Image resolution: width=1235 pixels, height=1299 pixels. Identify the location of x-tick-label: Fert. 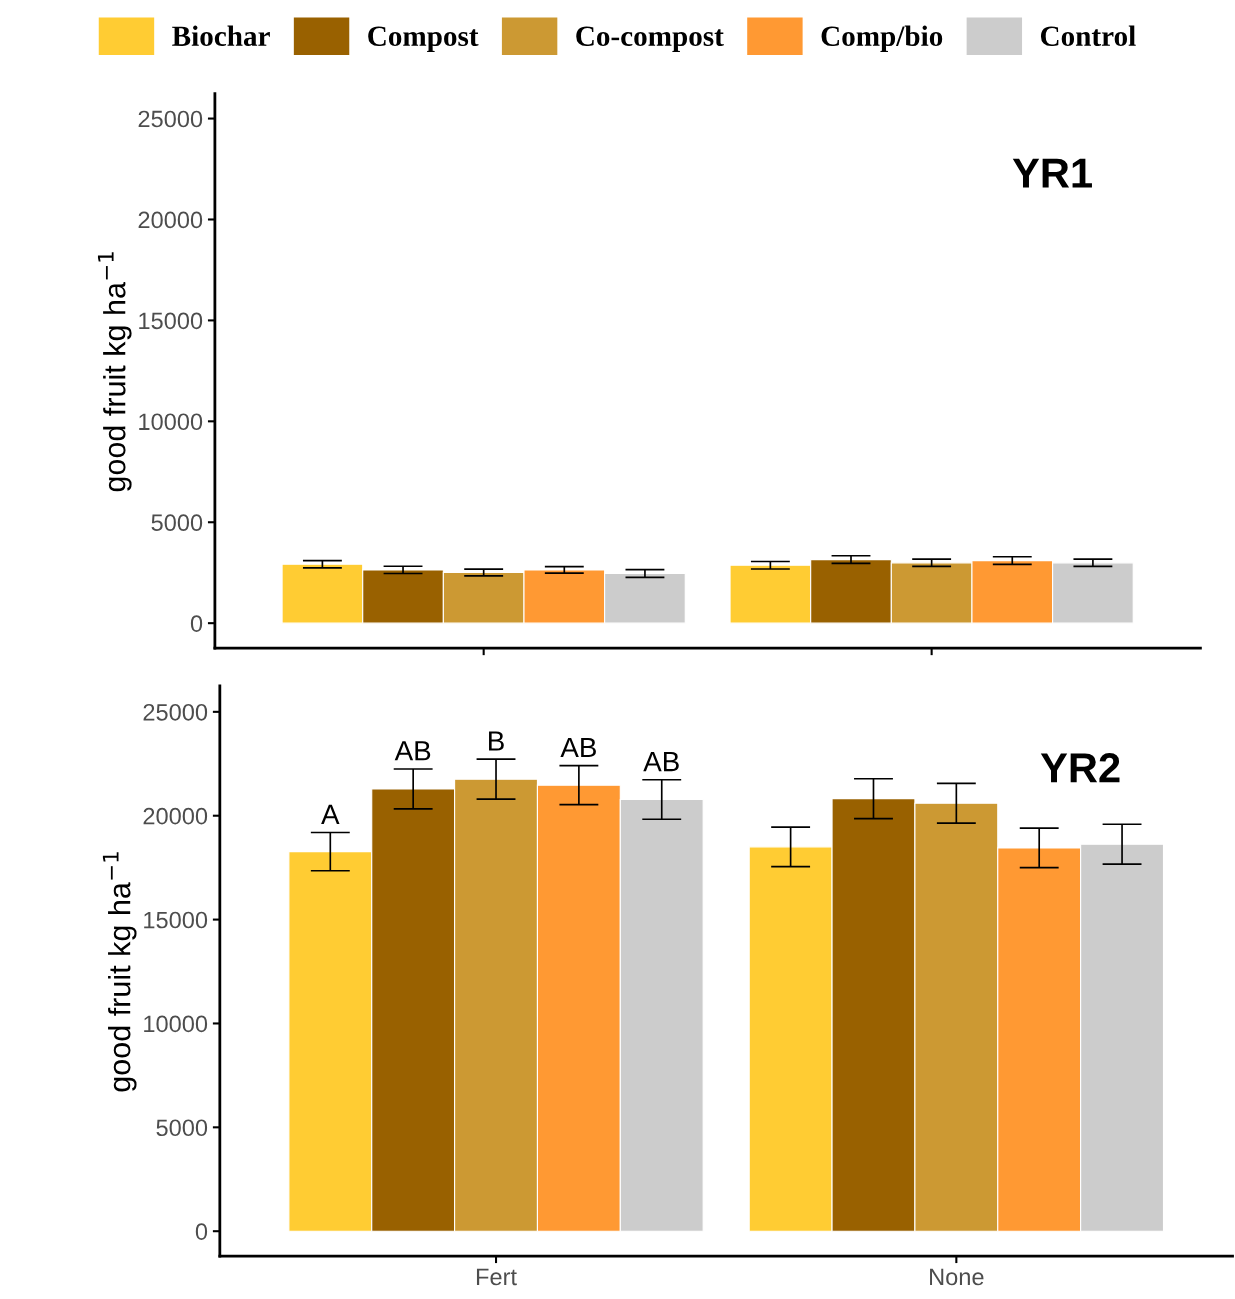
(496, 1277).